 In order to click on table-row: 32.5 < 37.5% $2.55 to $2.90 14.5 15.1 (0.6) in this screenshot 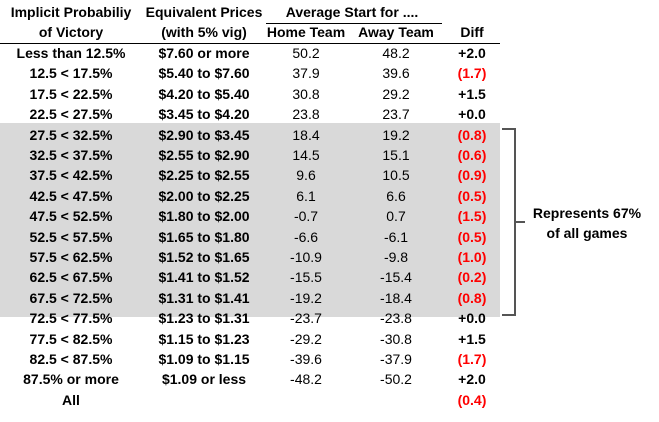, I will do `click(250, 155)`.